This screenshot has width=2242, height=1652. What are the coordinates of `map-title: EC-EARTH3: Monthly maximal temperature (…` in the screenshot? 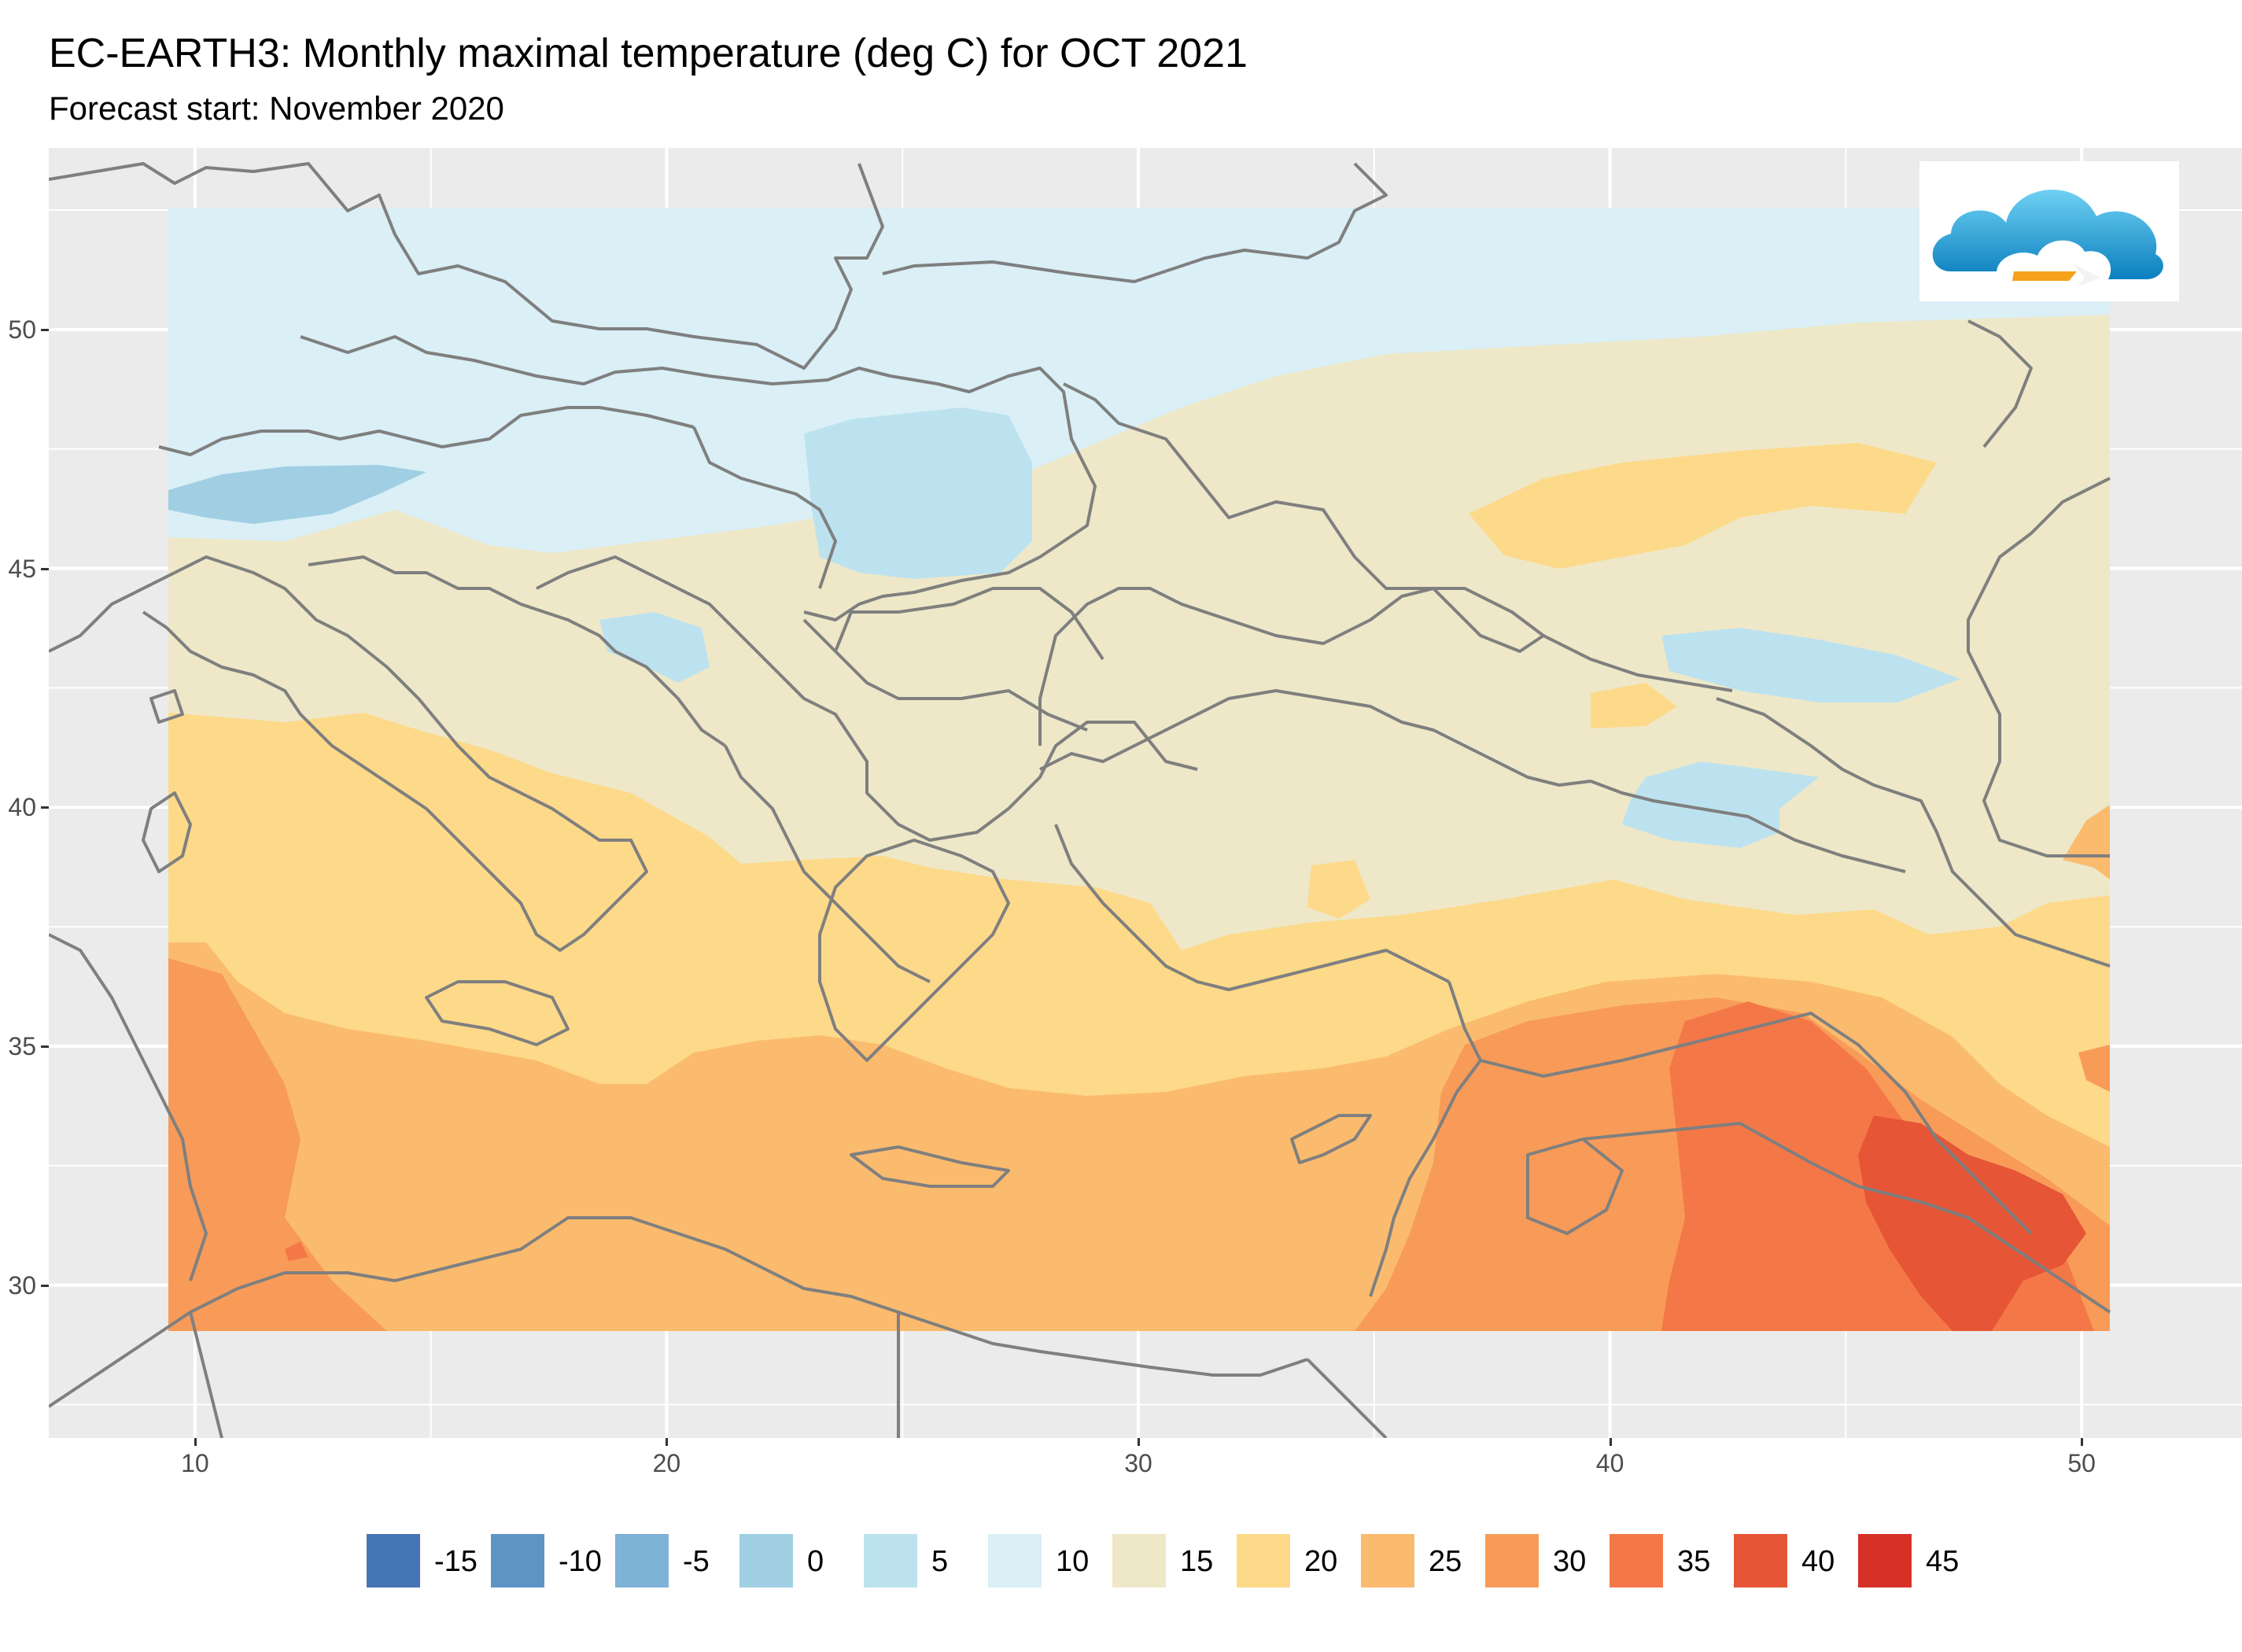 It's located at (648, 53).